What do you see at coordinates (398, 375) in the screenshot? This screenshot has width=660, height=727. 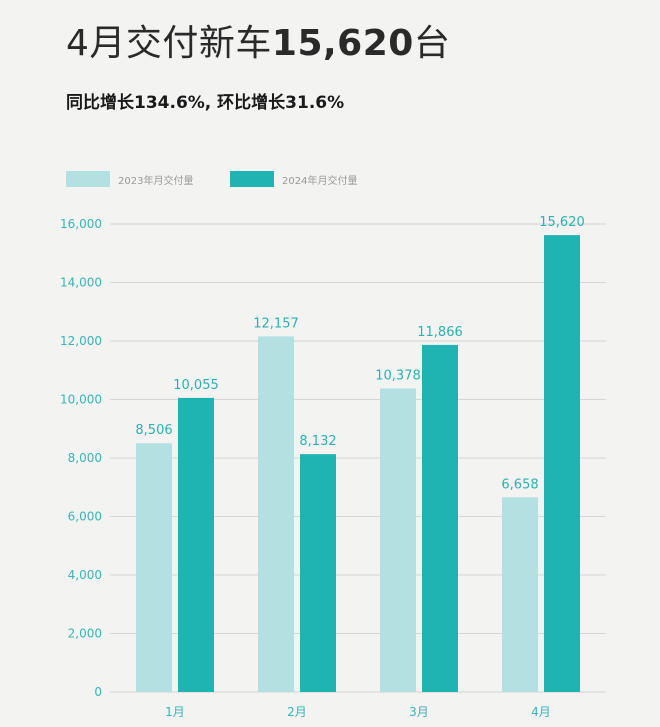 I see `data-label: 10,378` at bounding box center [398, 375].